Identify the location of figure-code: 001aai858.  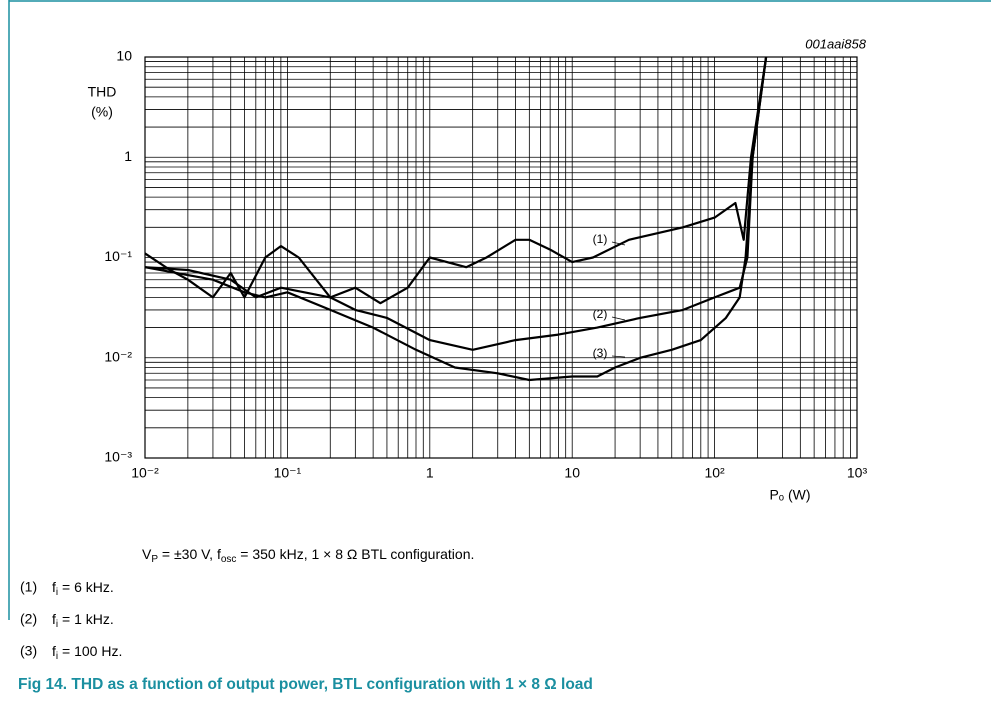
(835, 43).